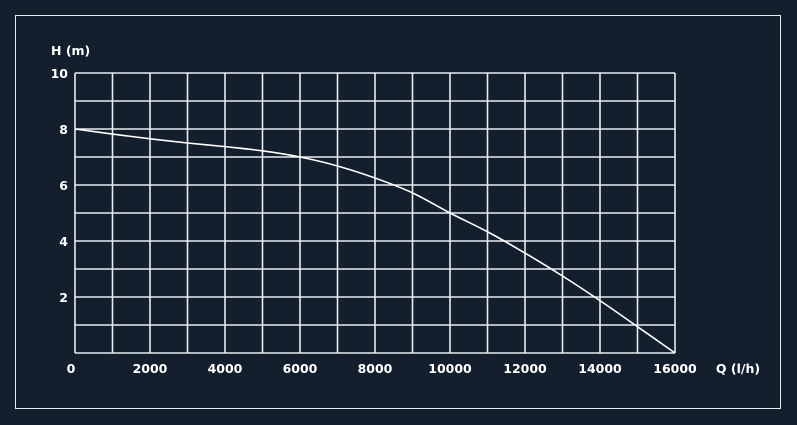  I want to click on x-tick-label: 16000, so click(675, 368).